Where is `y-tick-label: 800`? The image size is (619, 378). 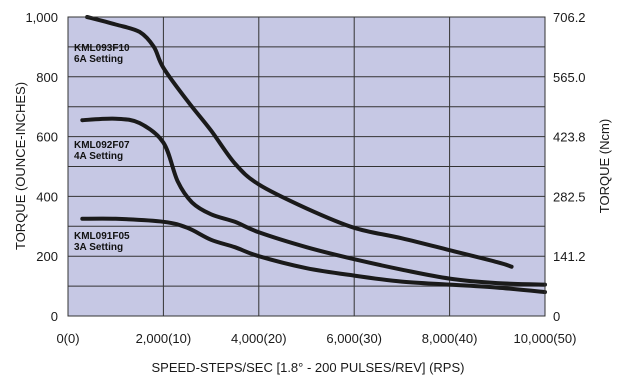
y-tick-label: 800 is located at coordinates (47, 77).